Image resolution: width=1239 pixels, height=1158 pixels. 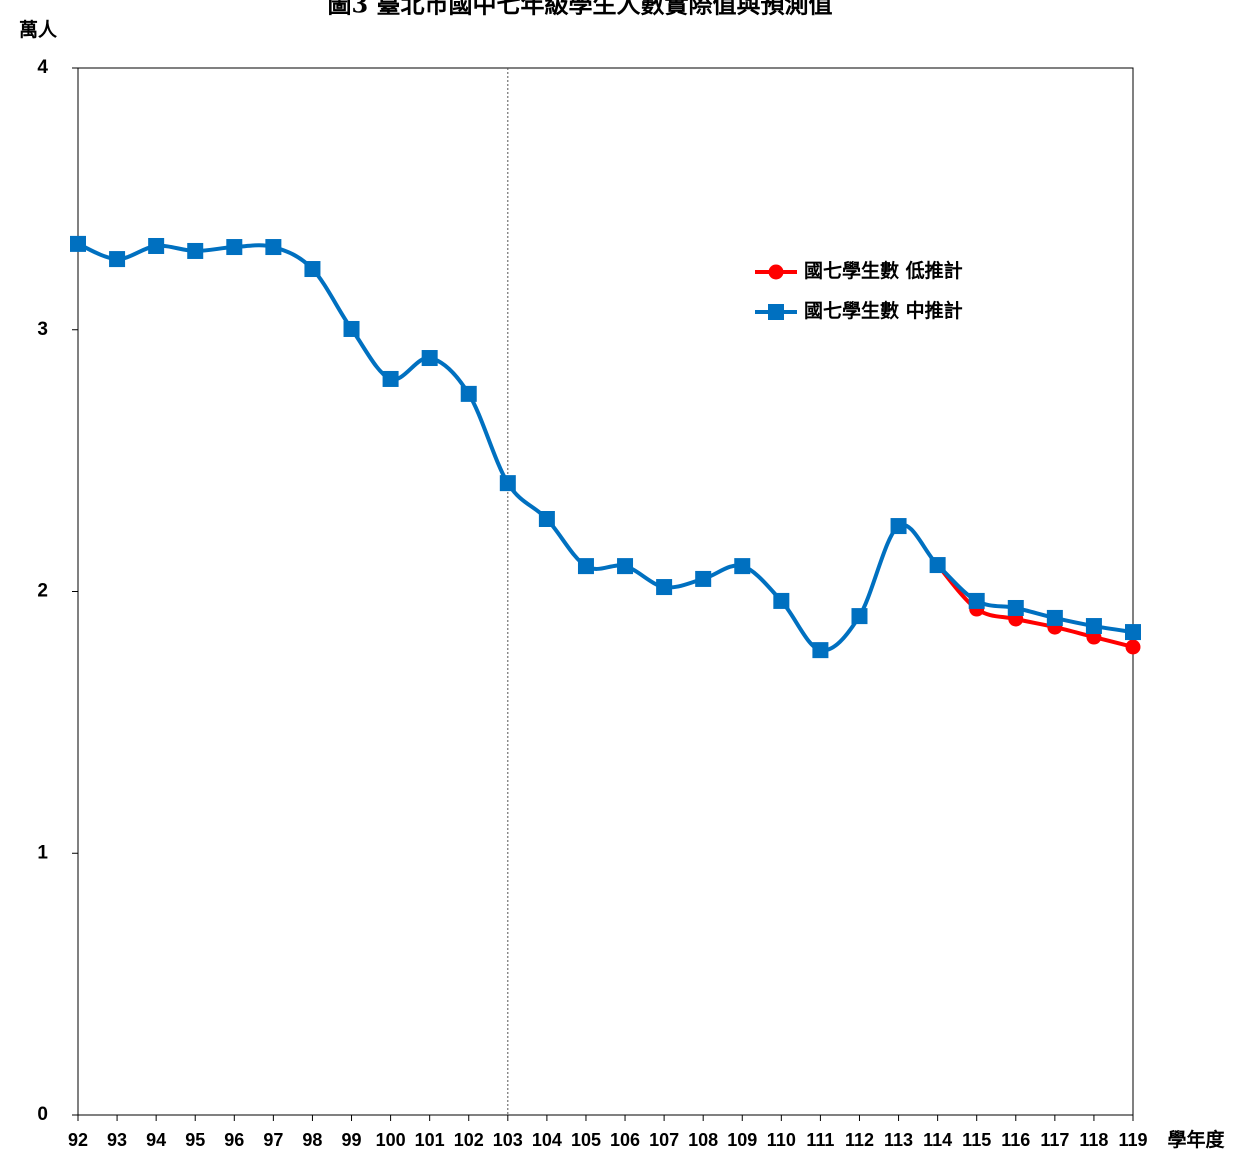 I want to click on x-tick-label: 118, so click(x=1093, y=1140).